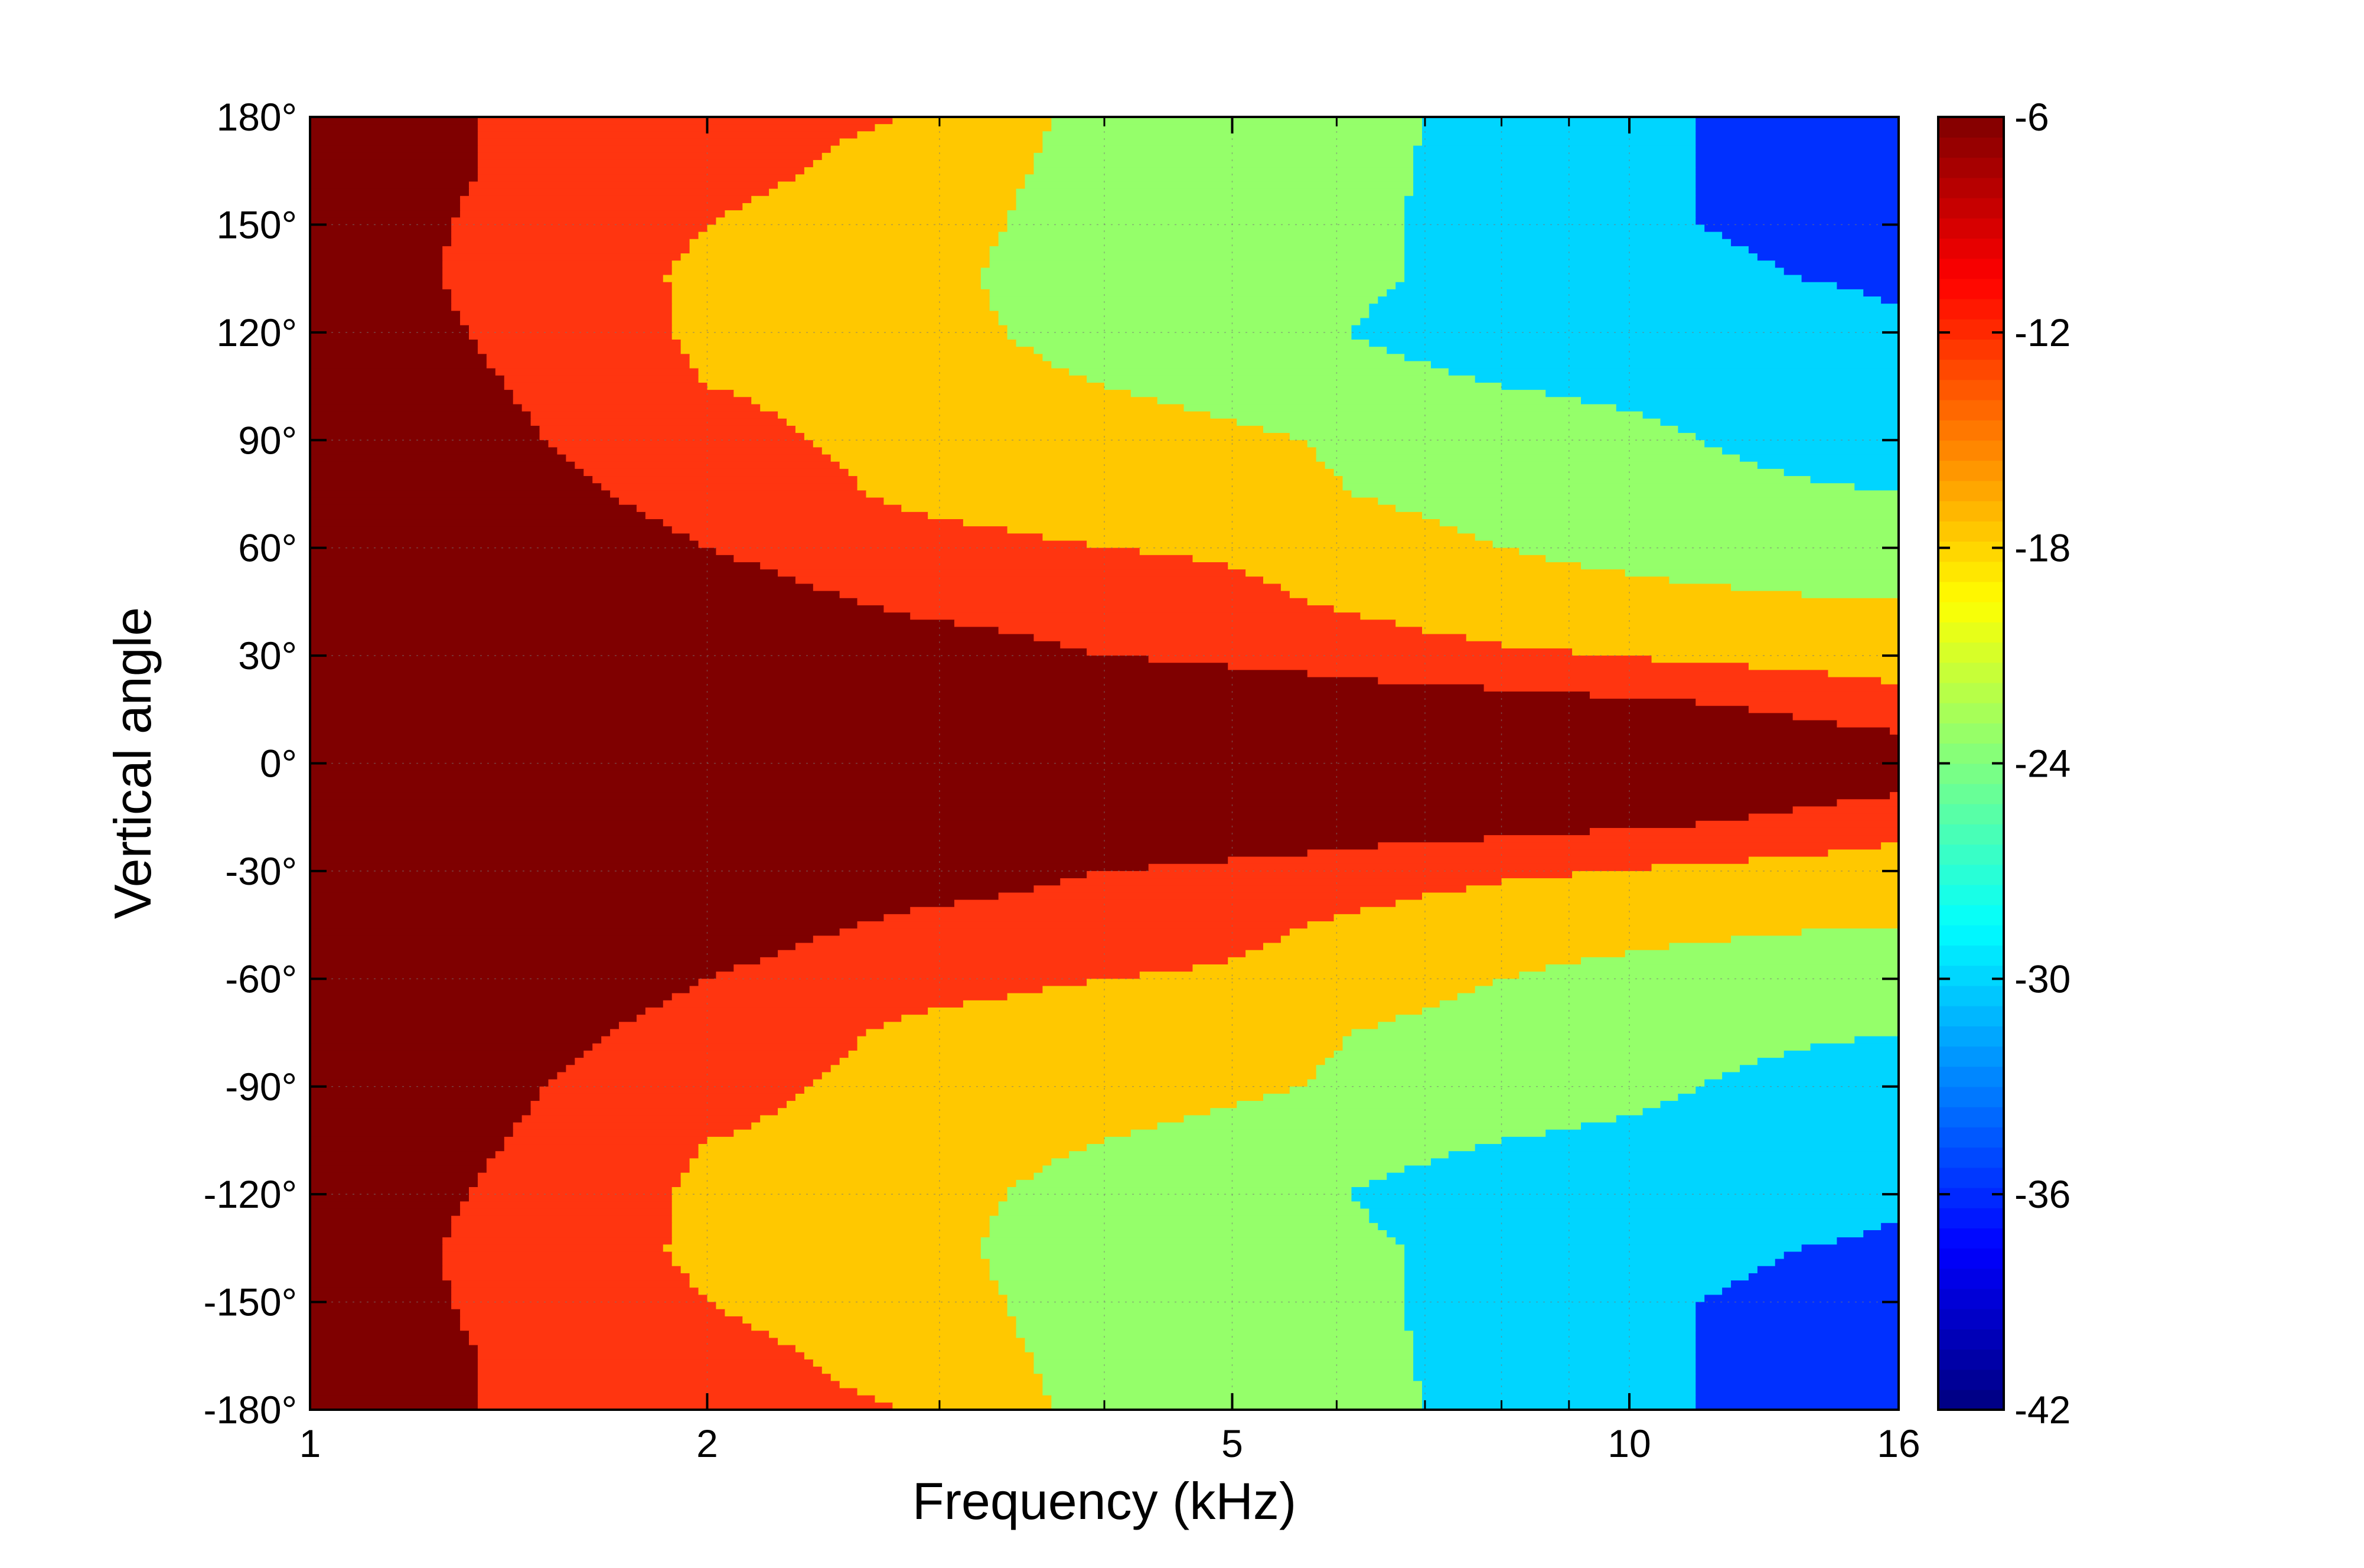  What do you see at coordinates (1232, 1443) in the screenshot?
I see `x-tick-label: 5` at bounding box center [1232, 1443].